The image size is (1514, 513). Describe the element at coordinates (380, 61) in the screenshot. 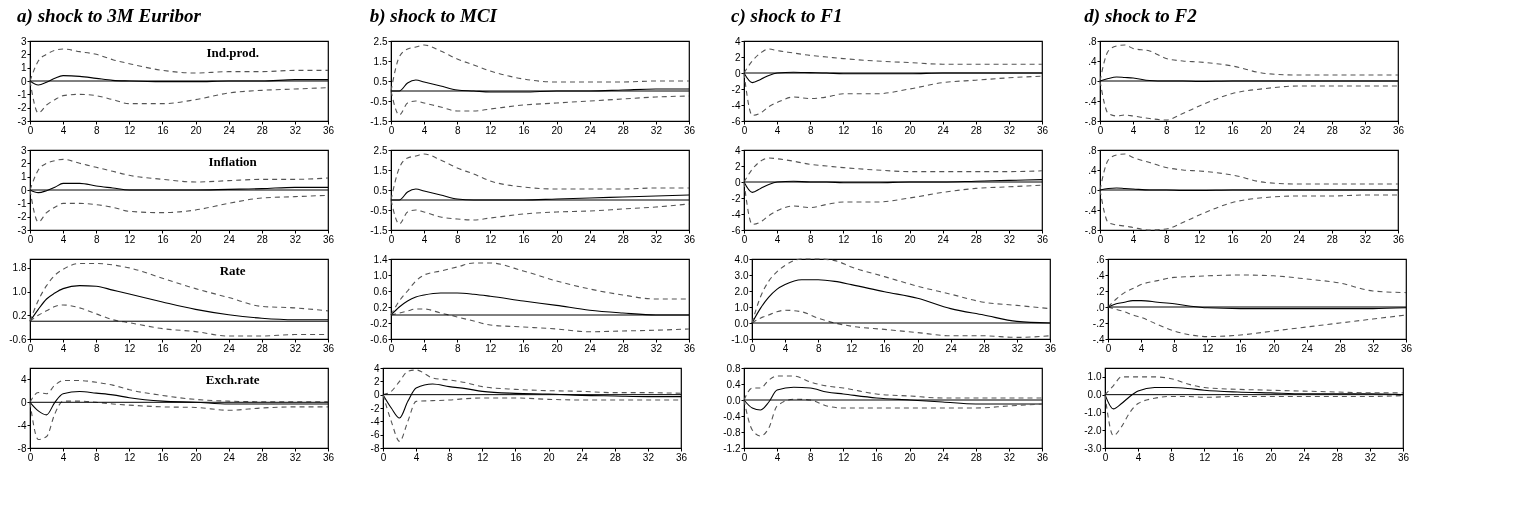

I see `y-tick-label: 1.5` at that location.